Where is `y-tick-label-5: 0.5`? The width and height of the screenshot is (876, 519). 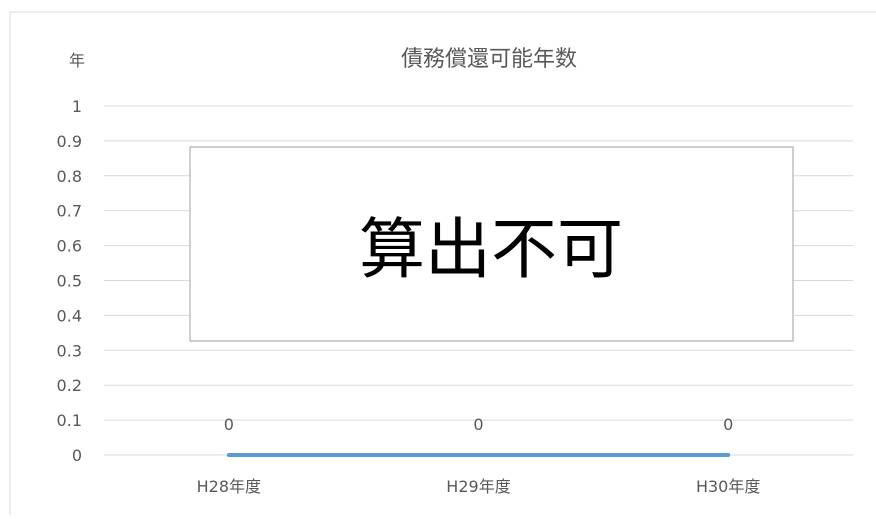 y-tick-label-5: 0.5 is located at coordinates (69, 281).